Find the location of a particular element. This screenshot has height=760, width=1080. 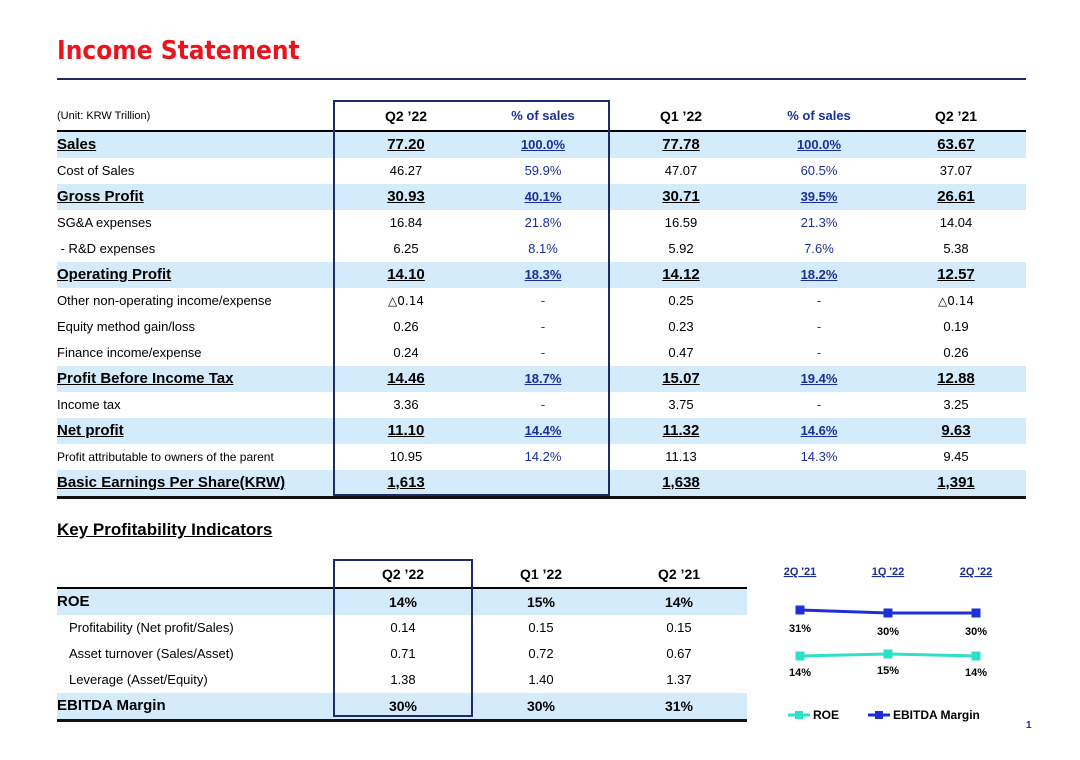

table-cell: 63.67 is located at coordinates (956, 144).